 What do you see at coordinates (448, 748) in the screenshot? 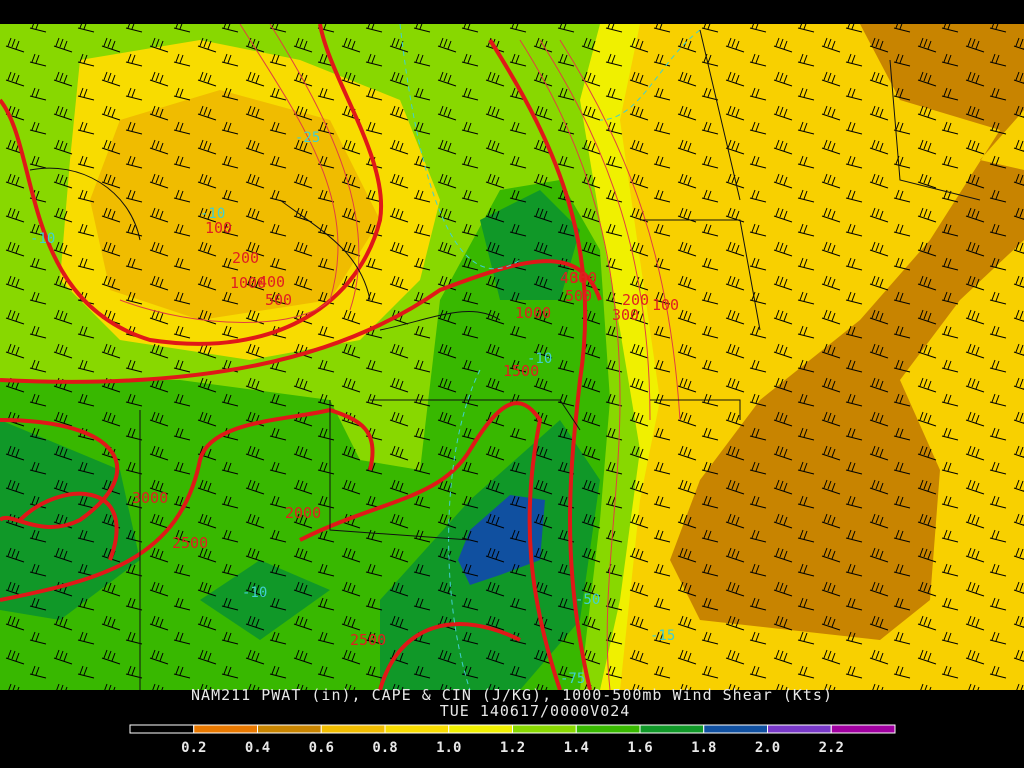
I see `colorbar-label: 1.0` at bounding box center [448, 748].